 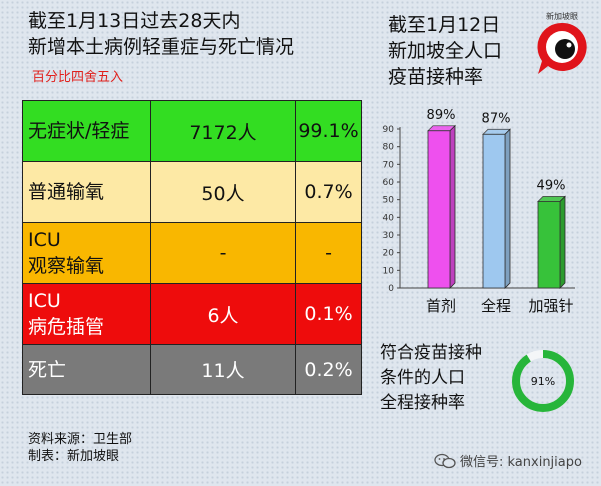 What do you see at coordinates (328, 314) in the screenshot?
I see `percent-cell: 0.1%` at bounding box center [328, 314].